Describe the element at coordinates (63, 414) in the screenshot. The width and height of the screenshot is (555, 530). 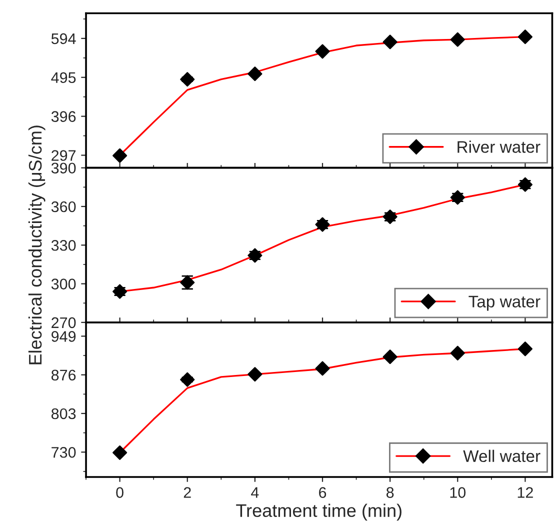
I see `y-tick-label: 803` at that location.